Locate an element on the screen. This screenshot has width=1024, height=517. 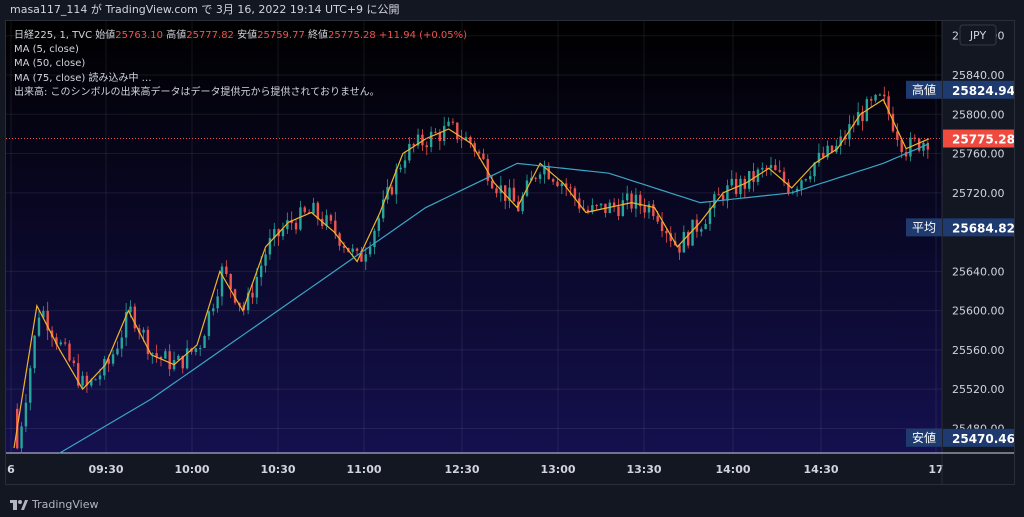
currency-label: JPY is located at coordinates (978, 35).